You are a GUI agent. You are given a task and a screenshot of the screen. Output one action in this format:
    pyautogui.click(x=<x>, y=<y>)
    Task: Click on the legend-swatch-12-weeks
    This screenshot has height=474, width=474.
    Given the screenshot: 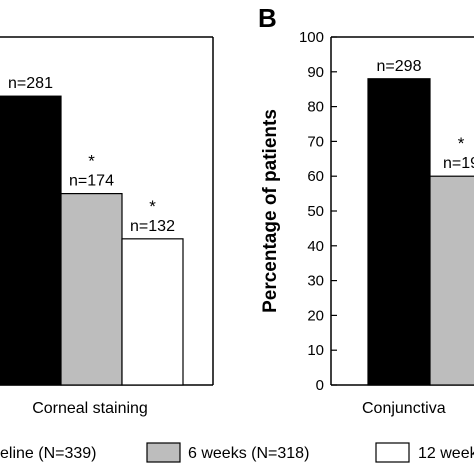 What is the action you would take?
    pyautogui.click(x=392, y=452)
    